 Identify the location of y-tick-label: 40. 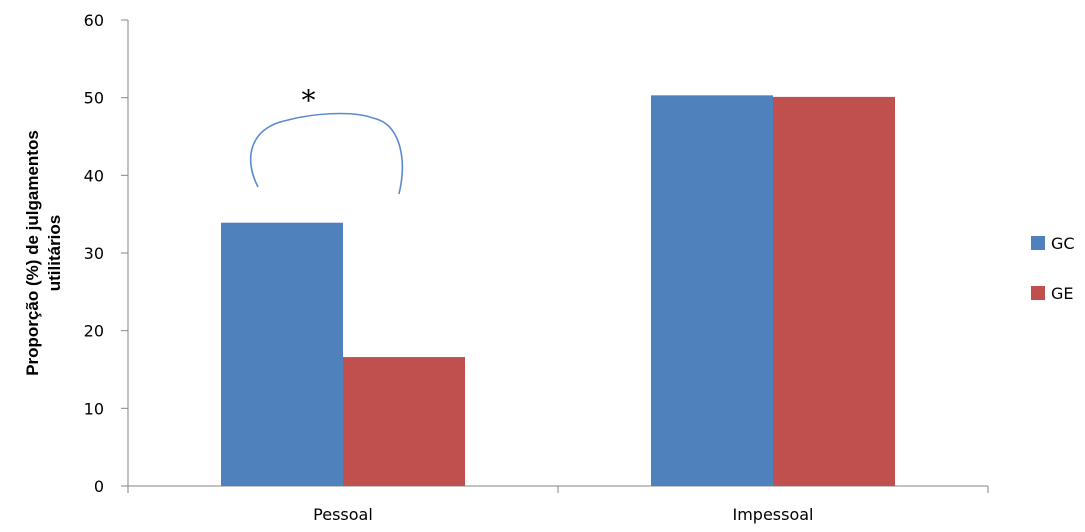
(94, 175).